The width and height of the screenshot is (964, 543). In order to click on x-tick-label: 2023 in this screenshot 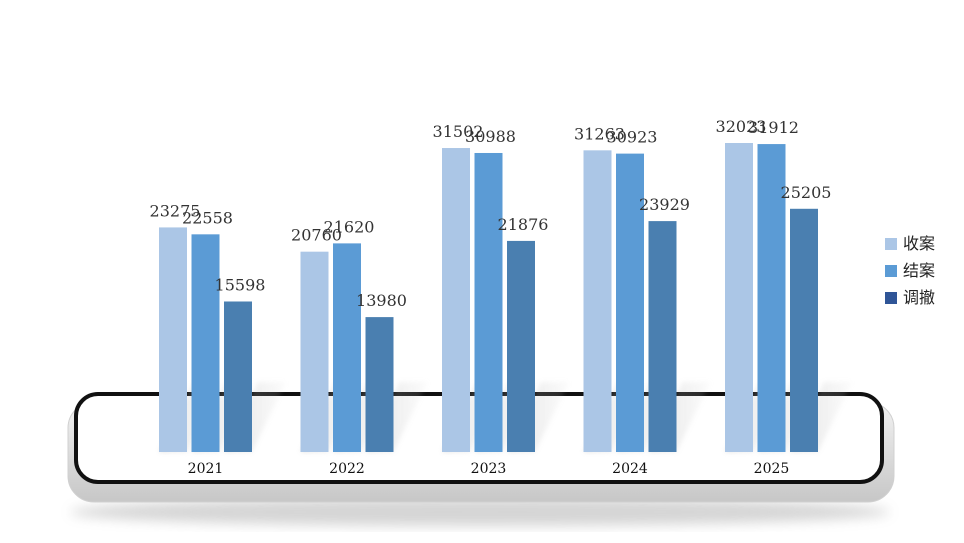, I will do `click(489, 469)`.